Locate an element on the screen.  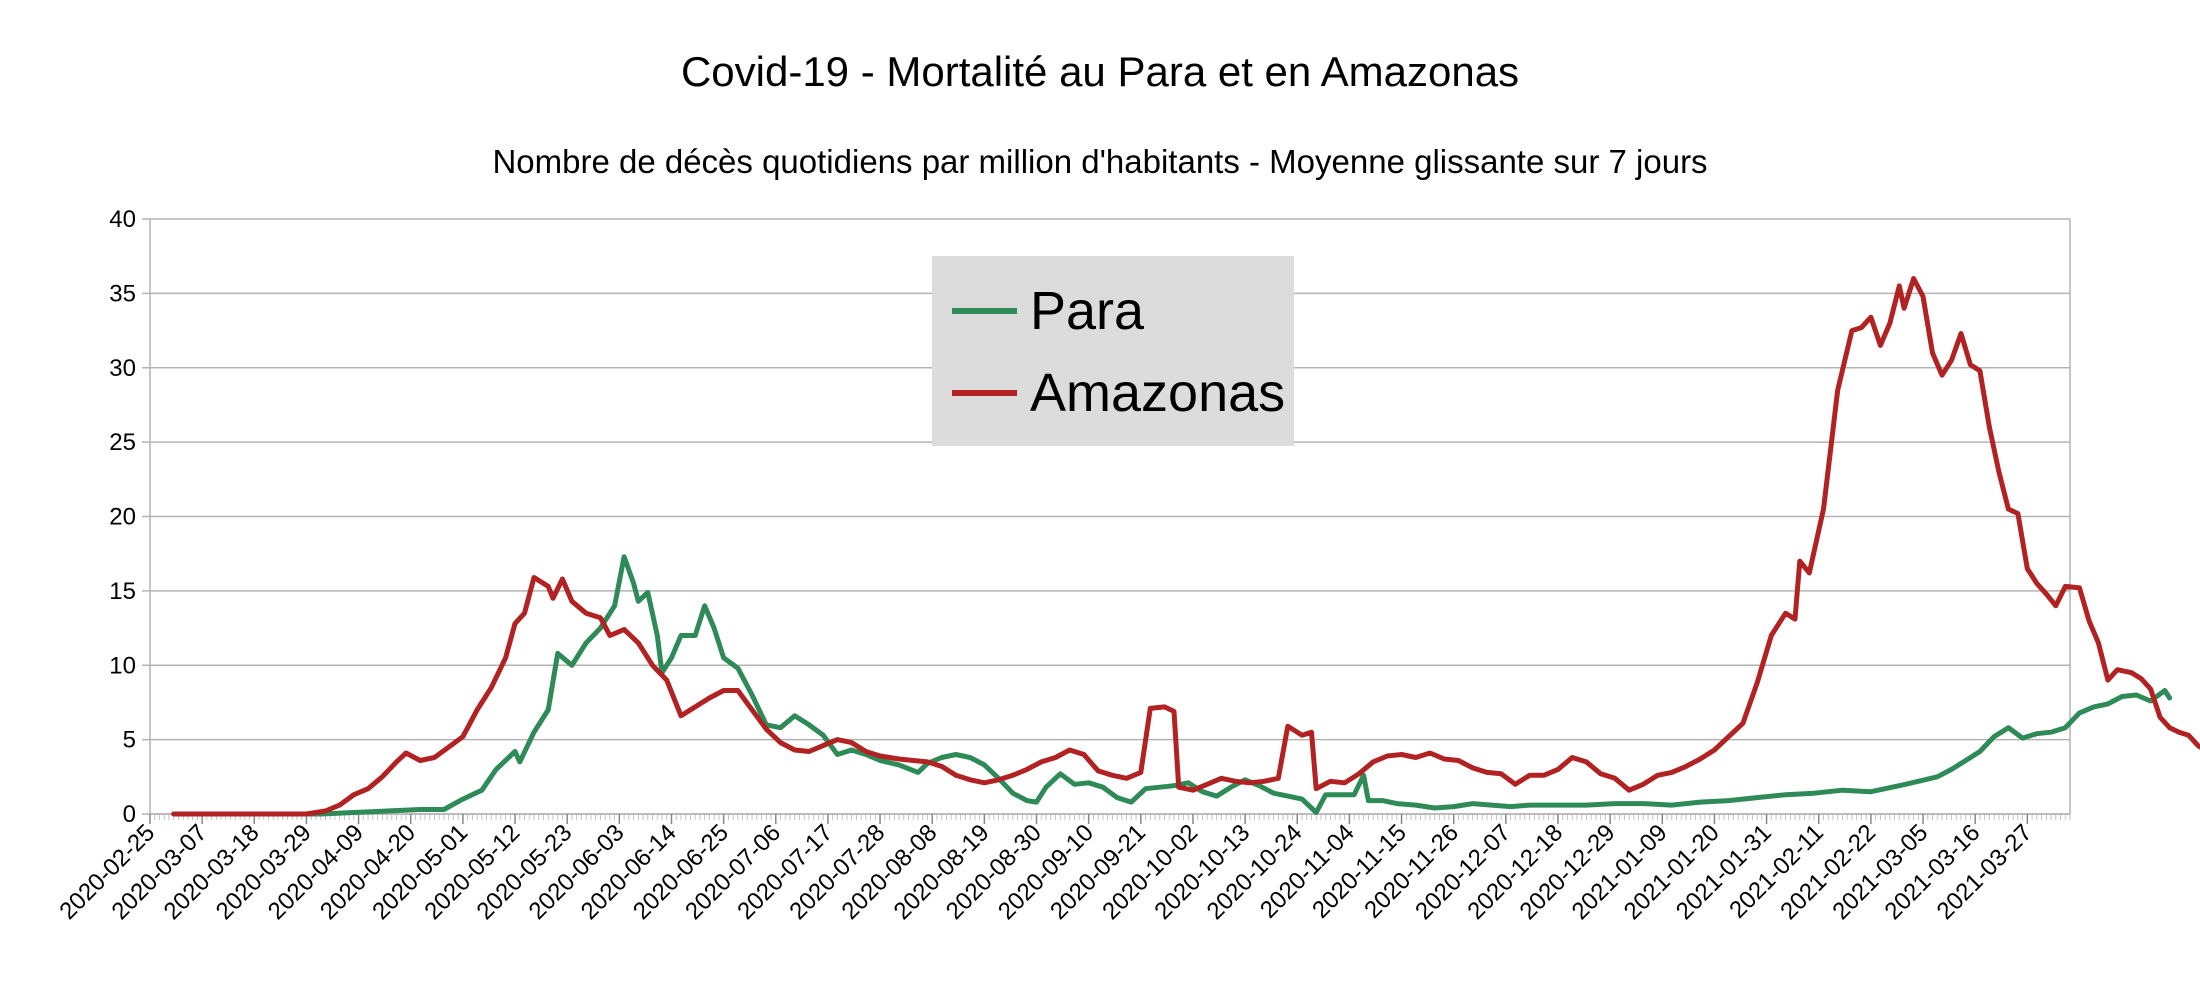
legend-box is located at coordinates (1113, 351).